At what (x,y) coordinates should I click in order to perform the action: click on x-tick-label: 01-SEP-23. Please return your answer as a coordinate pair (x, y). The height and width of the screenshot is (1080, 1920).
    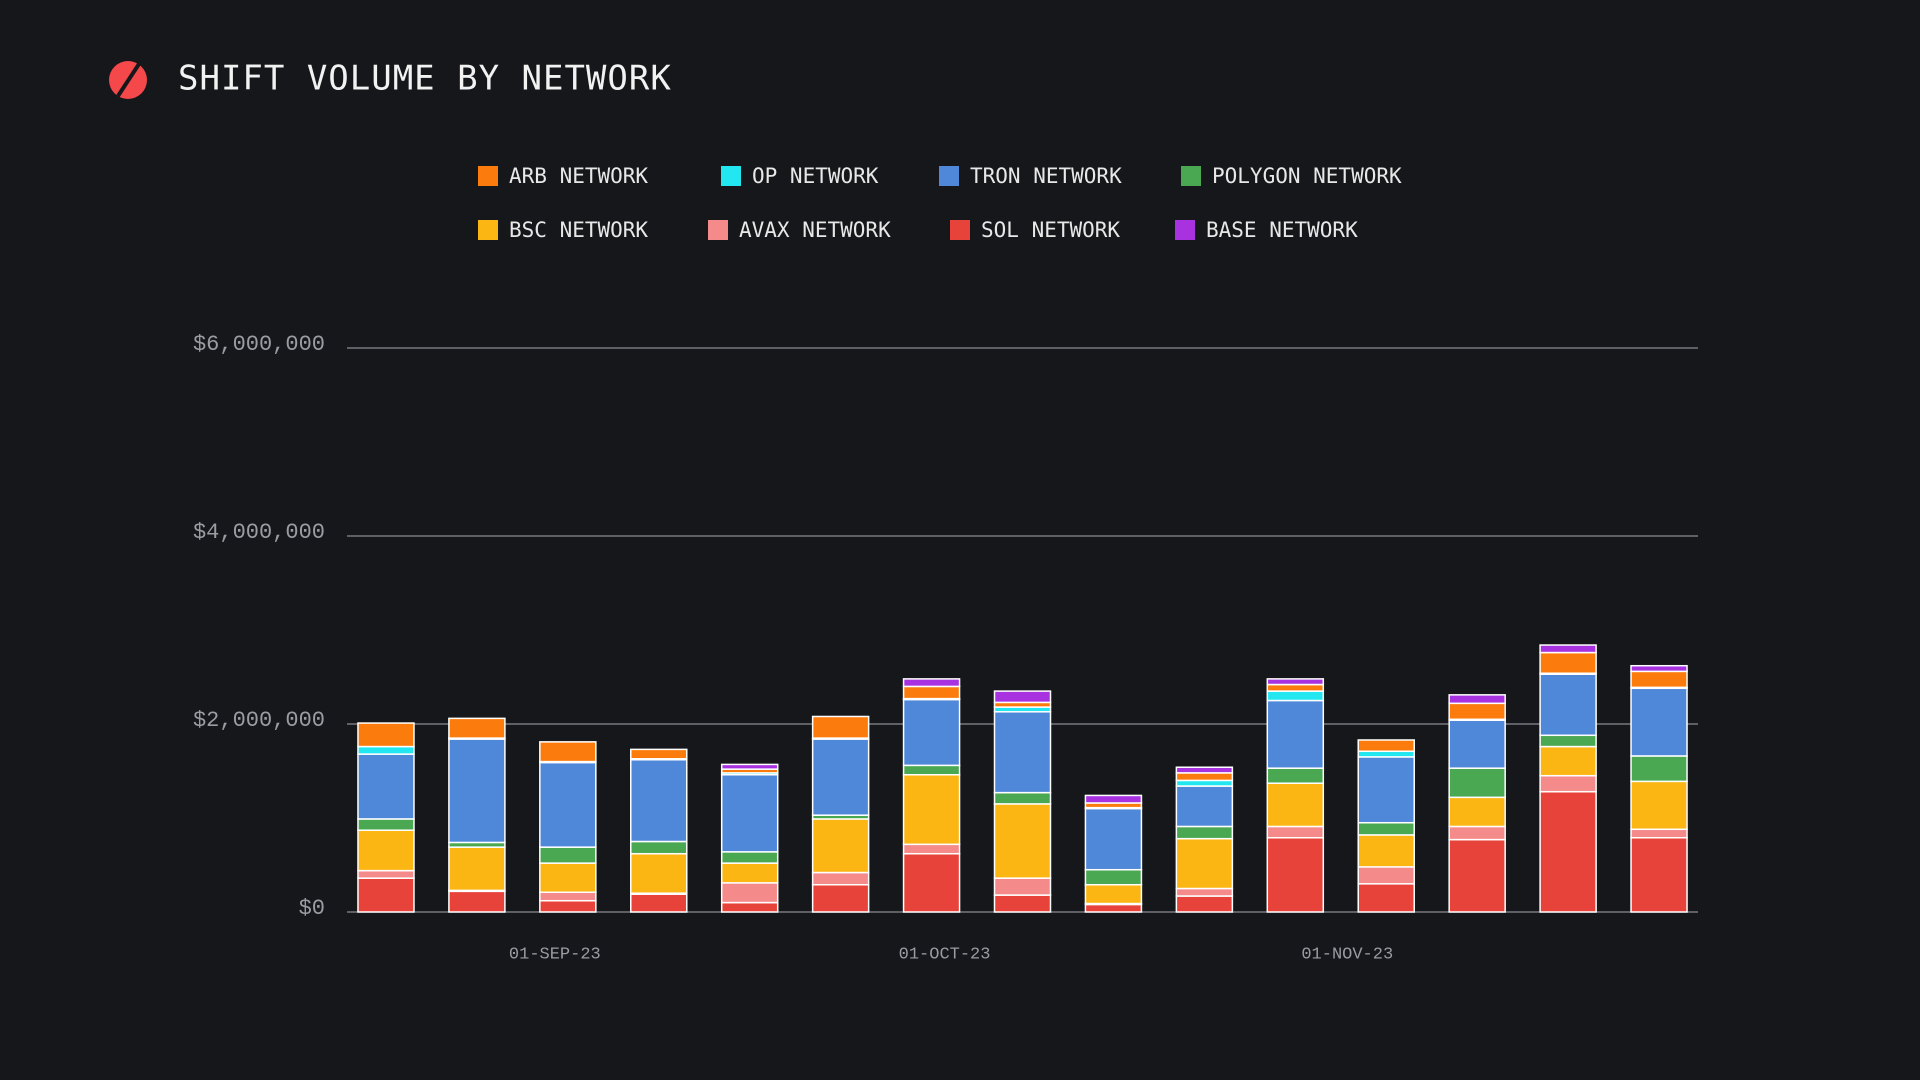
    Looking at the image, I should click on (555, 954).